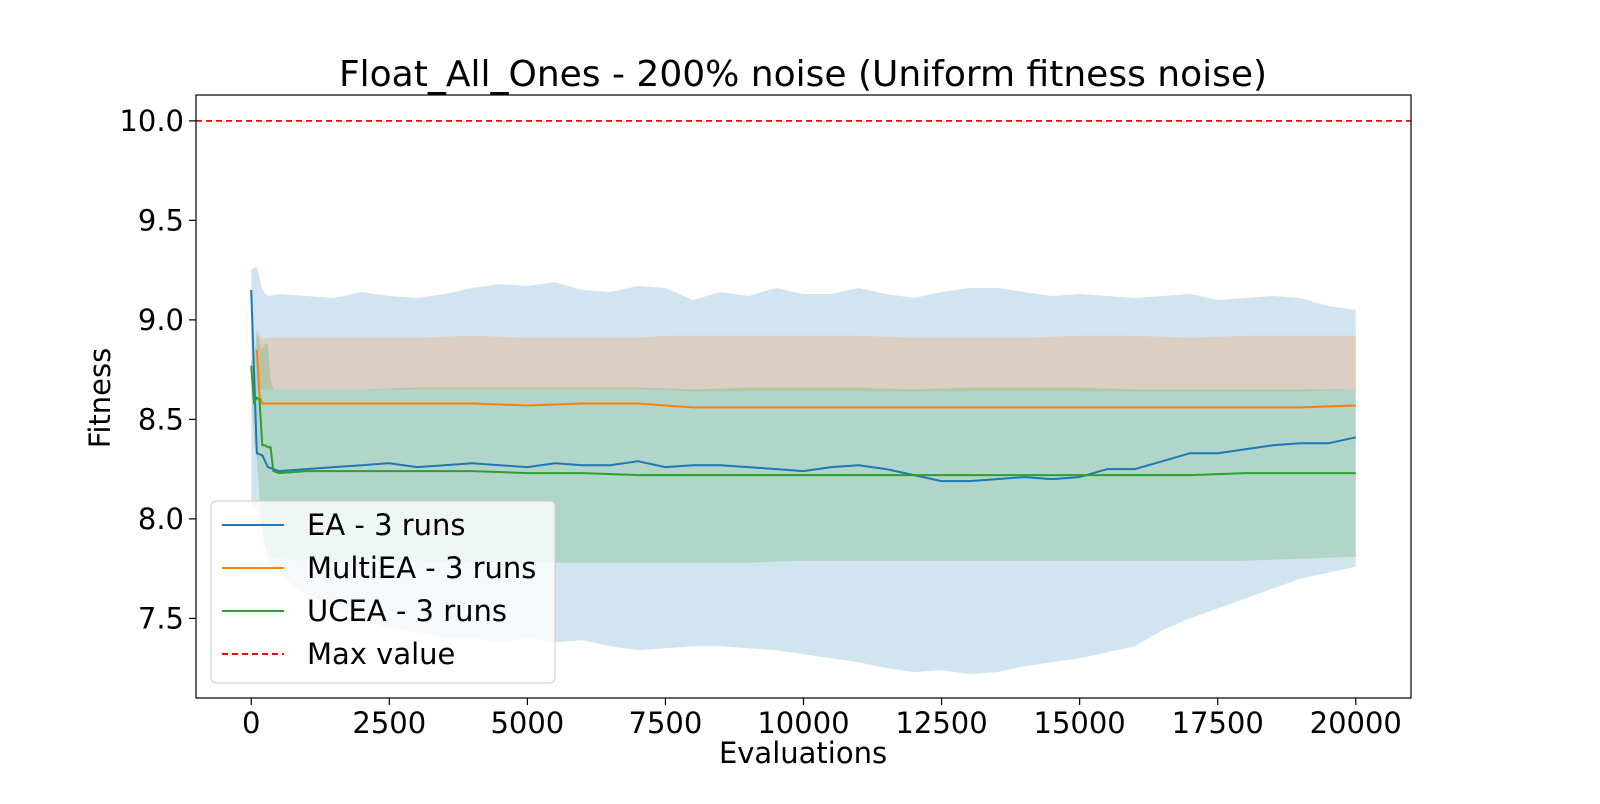 The image size is (1600, 804). I want to click on y-tick-label: 8.5, so click(161, 419).